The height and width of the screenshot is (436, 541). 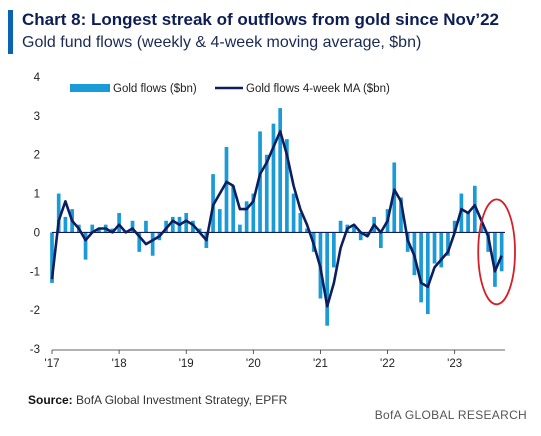 What do you see at coordinates (155, 89) in the screenshot?
I see `legend-bar-label: Gold flows ($bn)` at bounding box center [155, 89].